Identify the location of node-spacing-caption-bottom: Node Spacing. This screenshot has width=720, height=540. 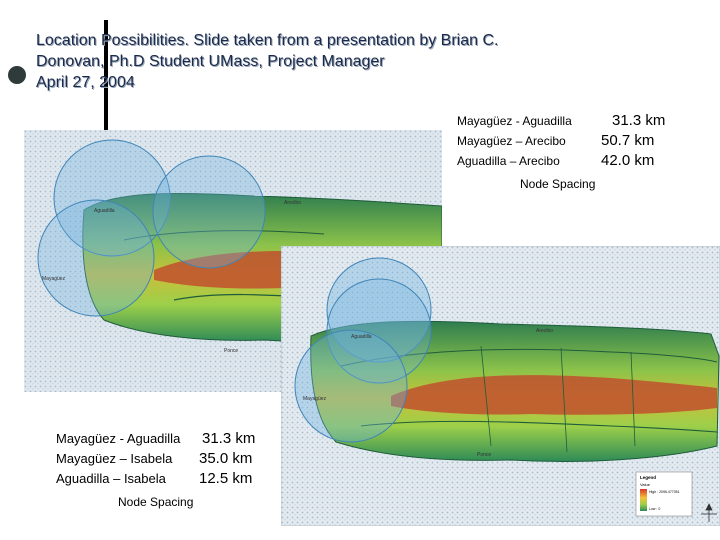
(156, 502).